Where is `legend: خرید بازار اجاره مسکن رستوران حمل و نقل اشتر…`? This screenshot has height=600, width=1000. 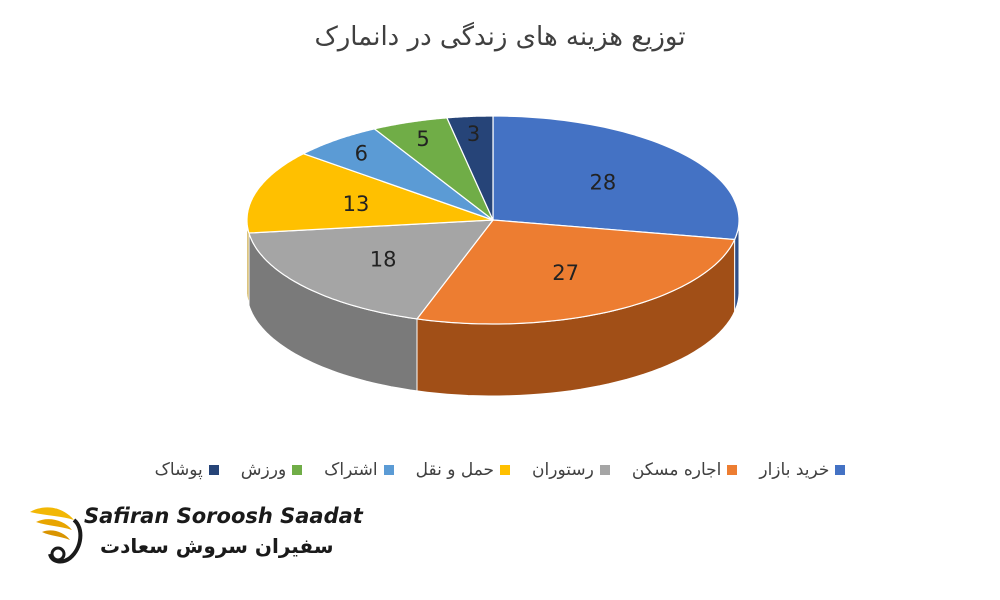 legend: خرید بازار اجاره مسکن رستوران حمل و نقل اشتر… is located at coordinates (500, 470).